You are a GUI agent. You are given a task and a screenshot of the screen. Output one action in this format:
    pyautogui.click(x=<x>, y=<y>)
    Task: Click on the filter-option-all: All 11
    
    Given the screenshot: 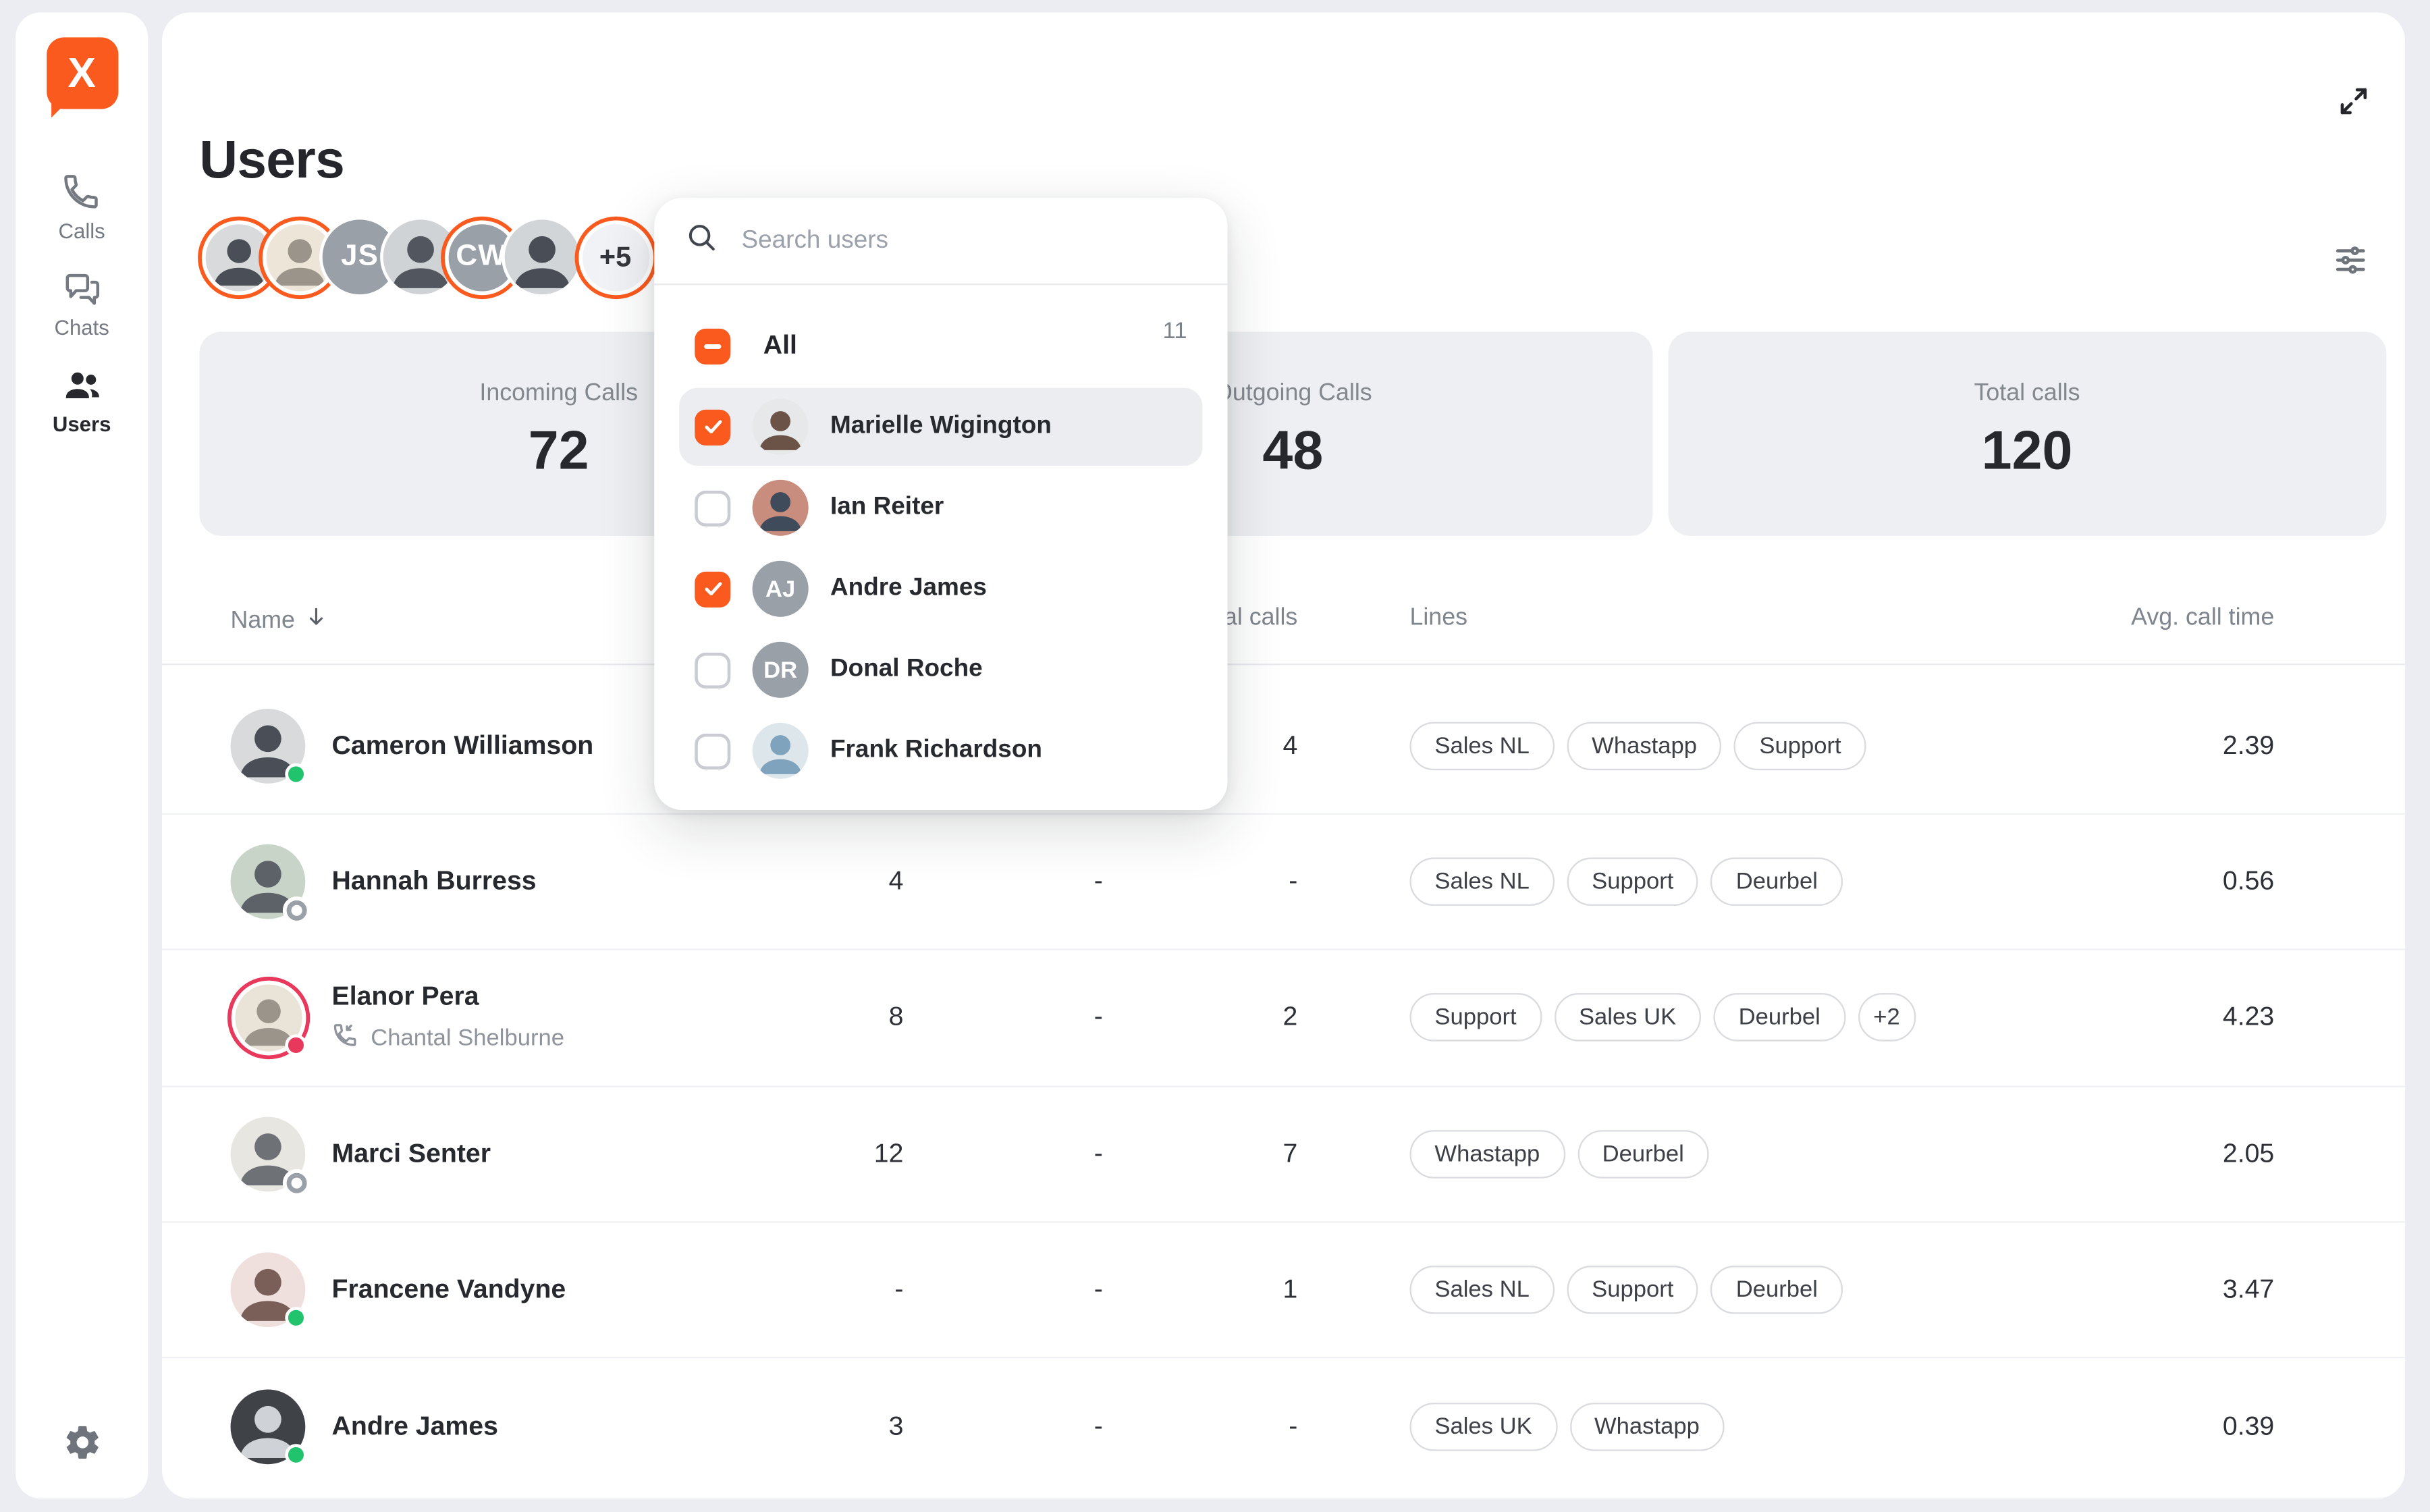 What is the action you would take?
    pyautogui.click(x=940, y=345)
    